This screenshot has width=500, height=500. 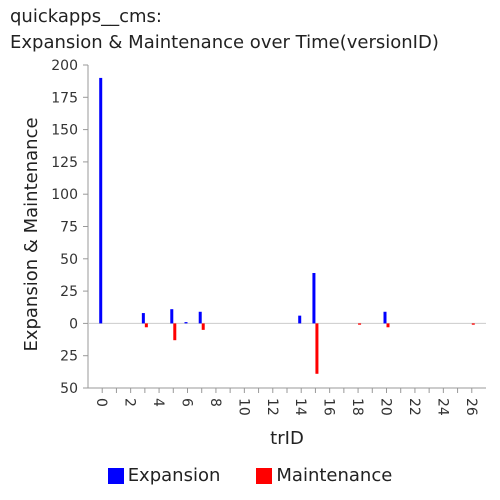 What do you see at coordinates (357, 407) in the screenshot?
I see `x-tick-label: 18` at bounding box center [357, 407].